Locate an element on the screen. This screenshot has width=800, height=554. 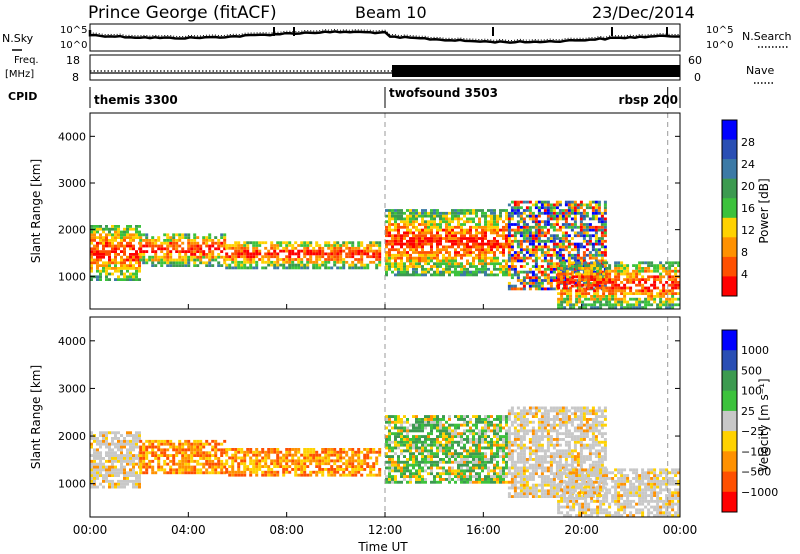
noise-panel: N.Sky 10^5 10^0 10^5 10^0 N.Search is located at coordinates (397, 37).